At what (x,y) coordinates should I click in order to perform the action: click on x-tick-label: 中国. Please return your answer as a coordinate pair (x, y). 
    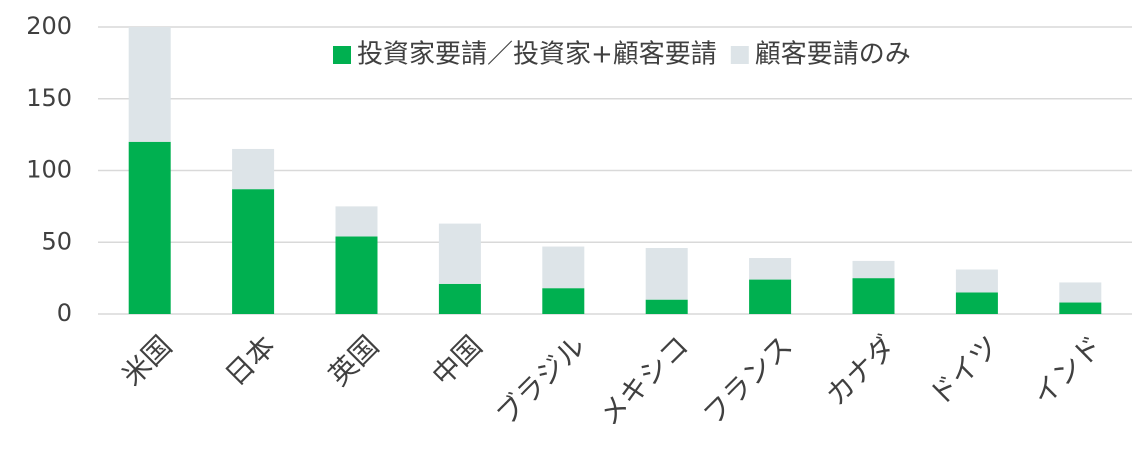
    Looking at the image, I should click on (457, 360).